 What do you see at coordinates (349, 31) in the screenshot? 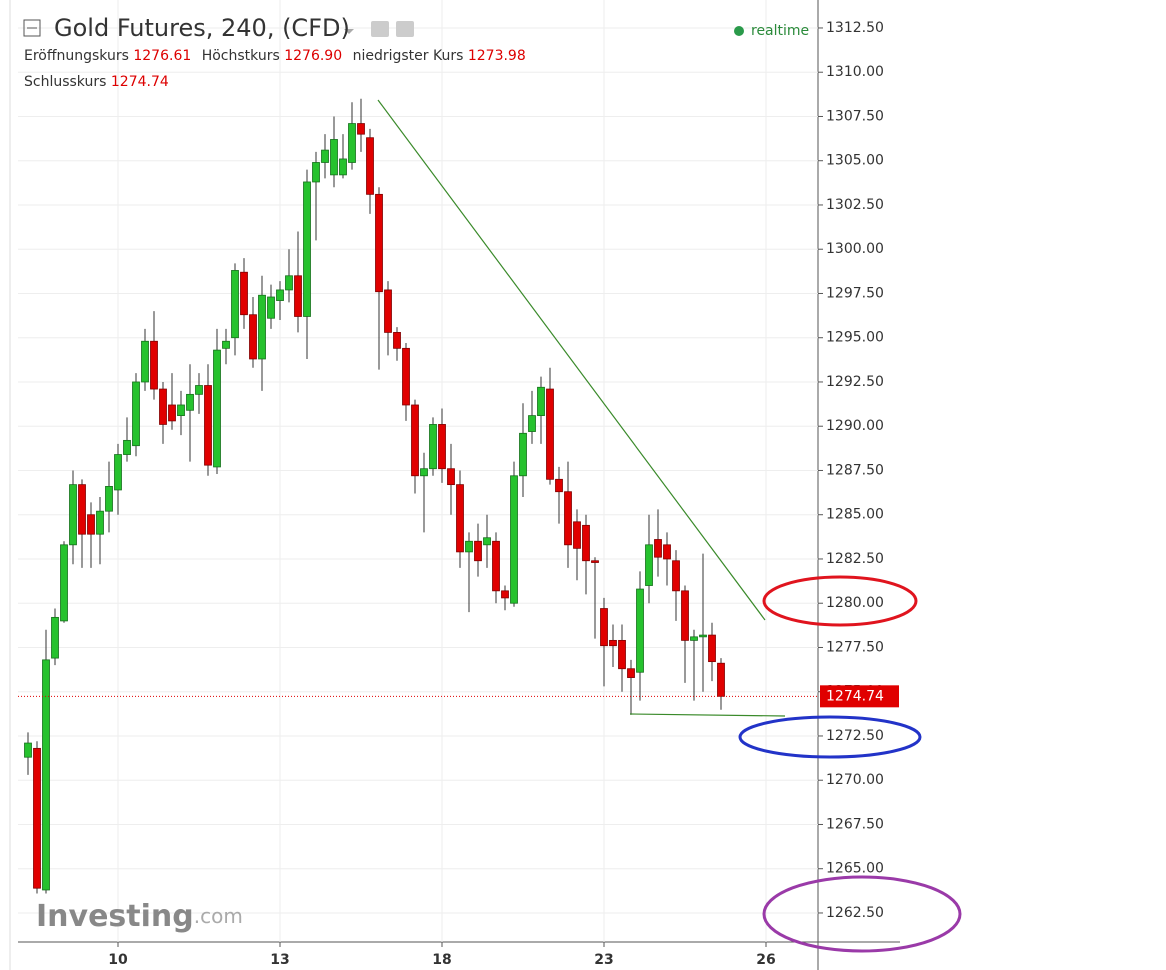
I see `dropdown-arrow` at bounding box center [349, 31].